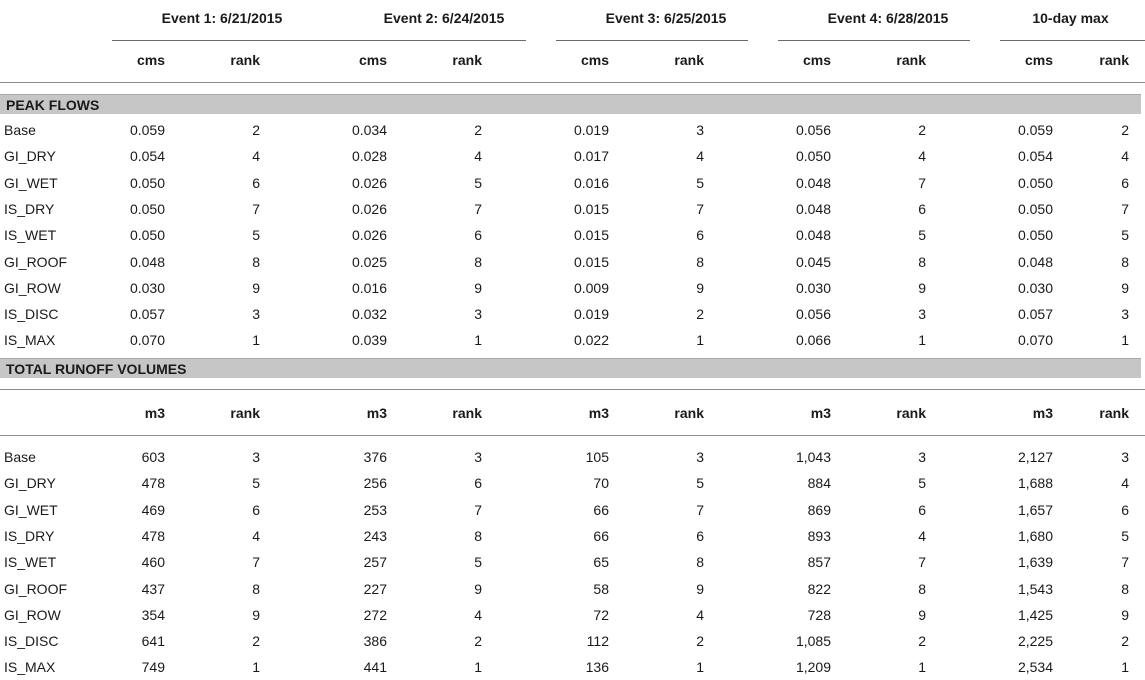  What do you see at coordinates (31, 509) in the screenshot?
I see `row-label: GI_WET` at bounding box center [31, 509].